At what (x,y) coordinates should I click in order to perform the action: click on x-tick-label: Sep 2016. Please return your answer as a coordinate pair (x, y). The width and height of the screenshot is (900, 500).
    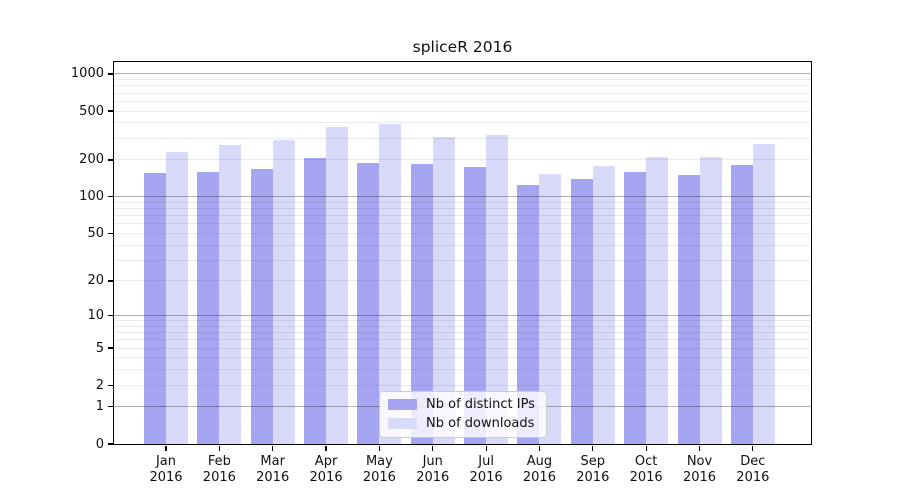
    Looking at the image, I should click on (593, 470).